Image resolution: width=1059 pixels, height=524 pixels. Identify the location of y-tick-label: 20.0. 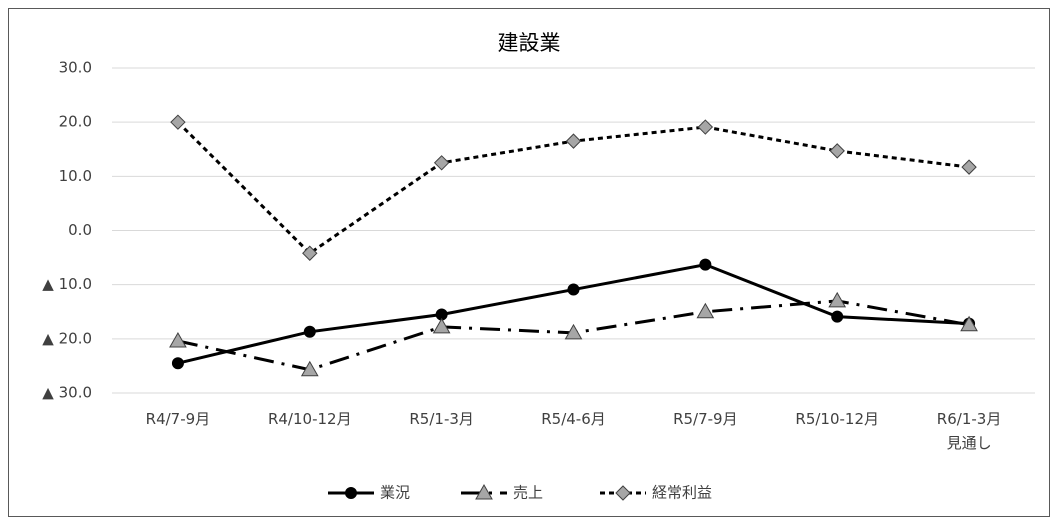
(75, 122).